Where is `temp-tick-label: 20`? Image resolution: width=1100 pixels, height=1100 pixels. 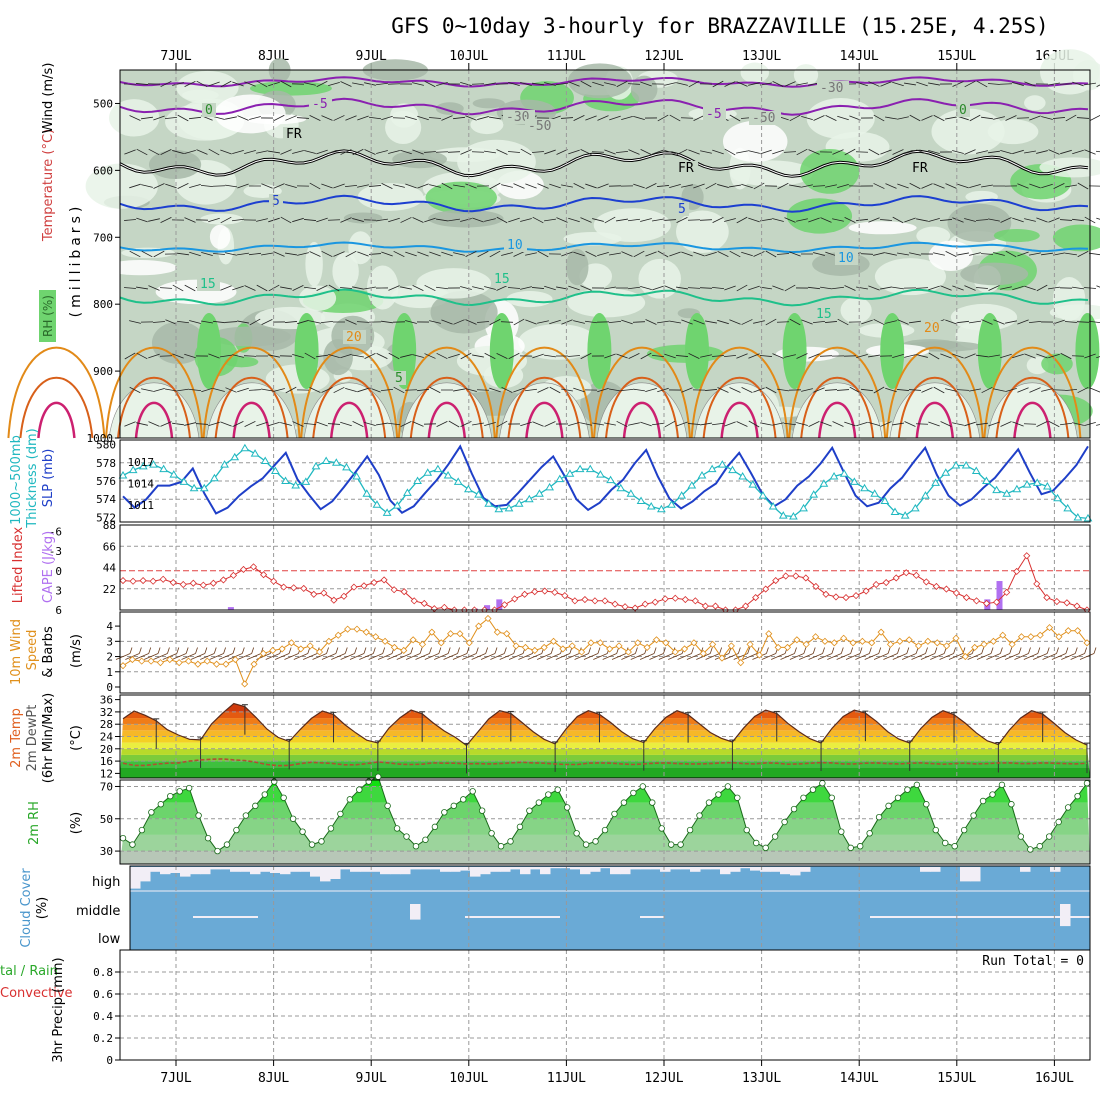 temp-tick-label: 20 is located at coordinates (106, 749).